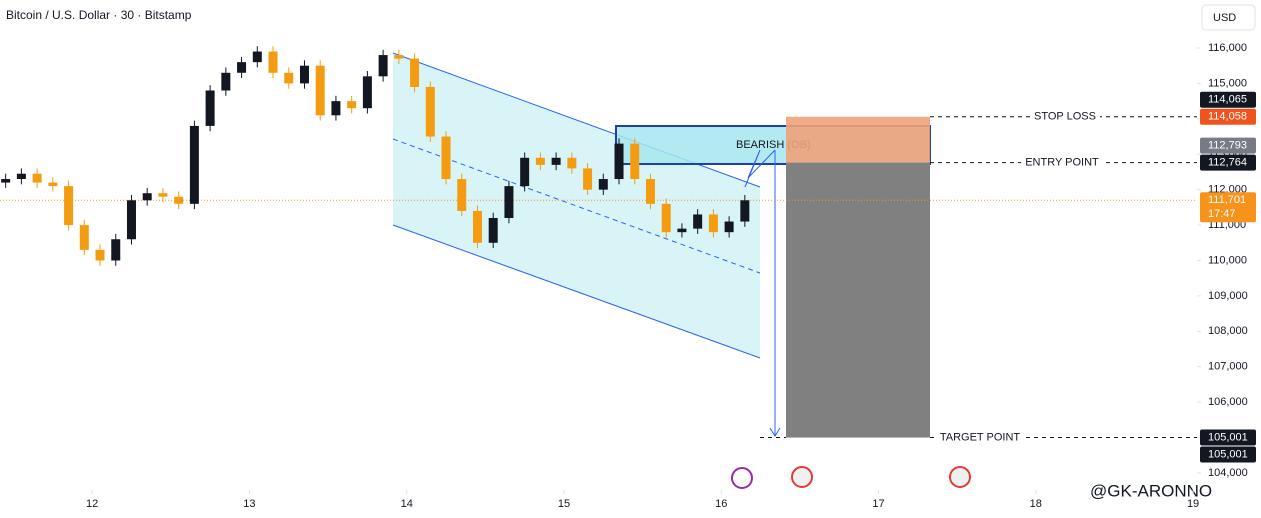 The width and height of the screenshot is (1261, 518). Describe the element at coordinates (1227, 260) in the screenshot. I see `y-tick-label: 110,000` at that location.